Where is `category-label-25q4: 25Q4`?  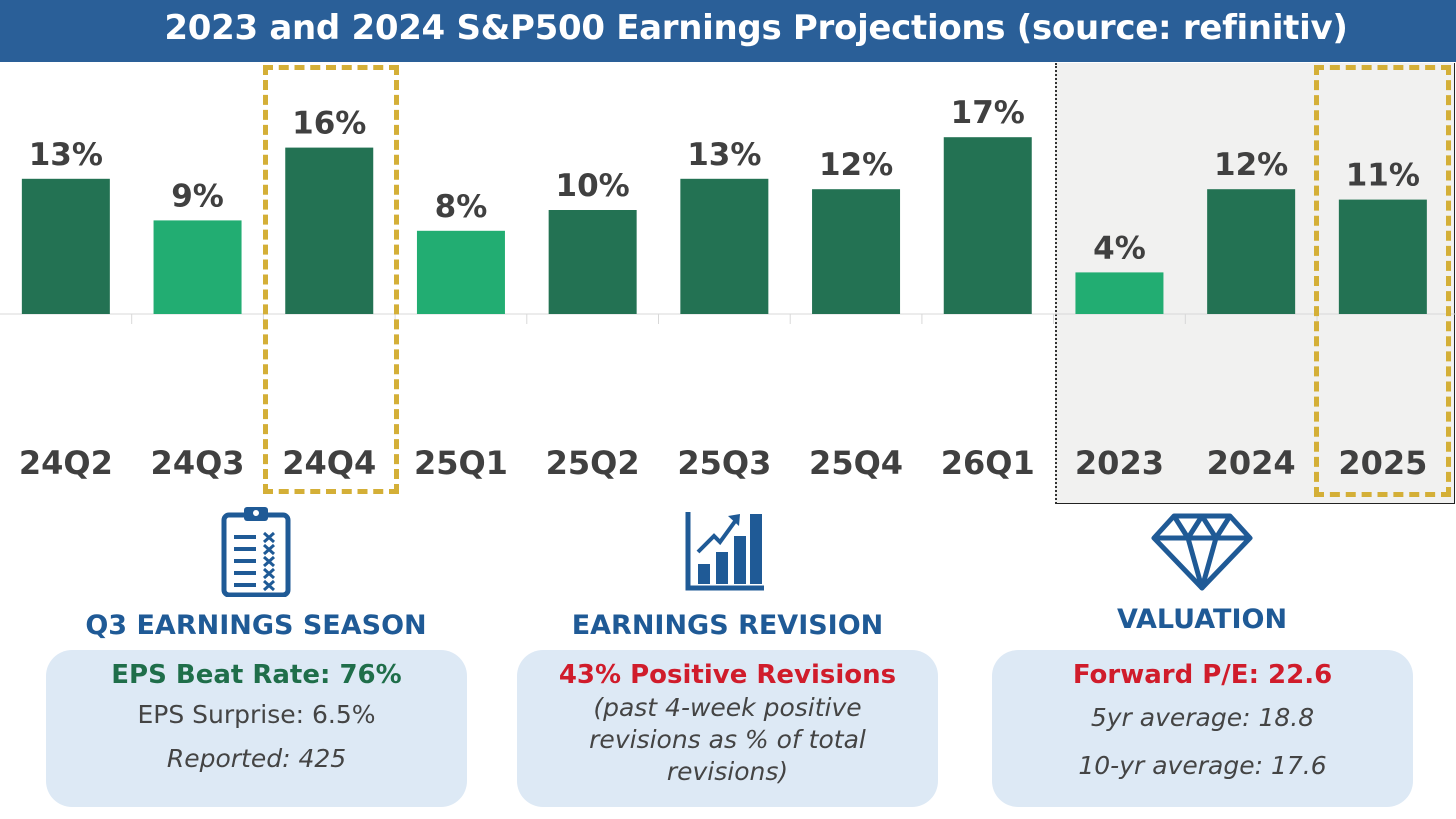 category-label-25q4: 25Q4 is located at coordinates (856, 463).